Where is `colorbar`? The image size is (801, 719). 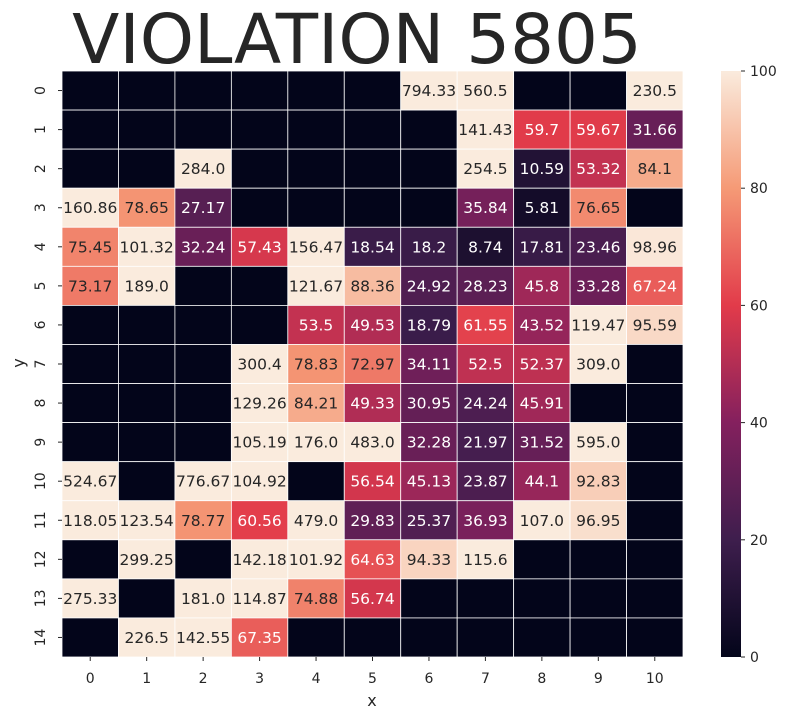 colorbar is located at coordinates (731, 364).